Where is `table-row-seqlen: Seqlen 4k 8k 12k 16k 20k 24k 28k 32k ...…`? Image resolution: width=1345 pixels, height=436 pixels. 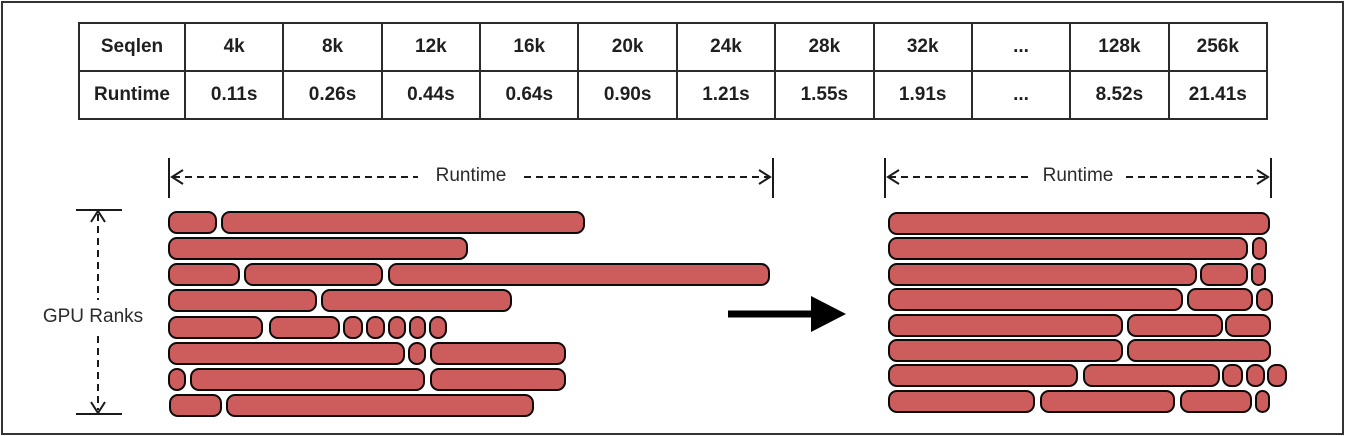
table-row-seqlen: Seqlen 4k 8k 12k 16k 20k 24k 28k 32k ...… is located at coordinates (673, 47).